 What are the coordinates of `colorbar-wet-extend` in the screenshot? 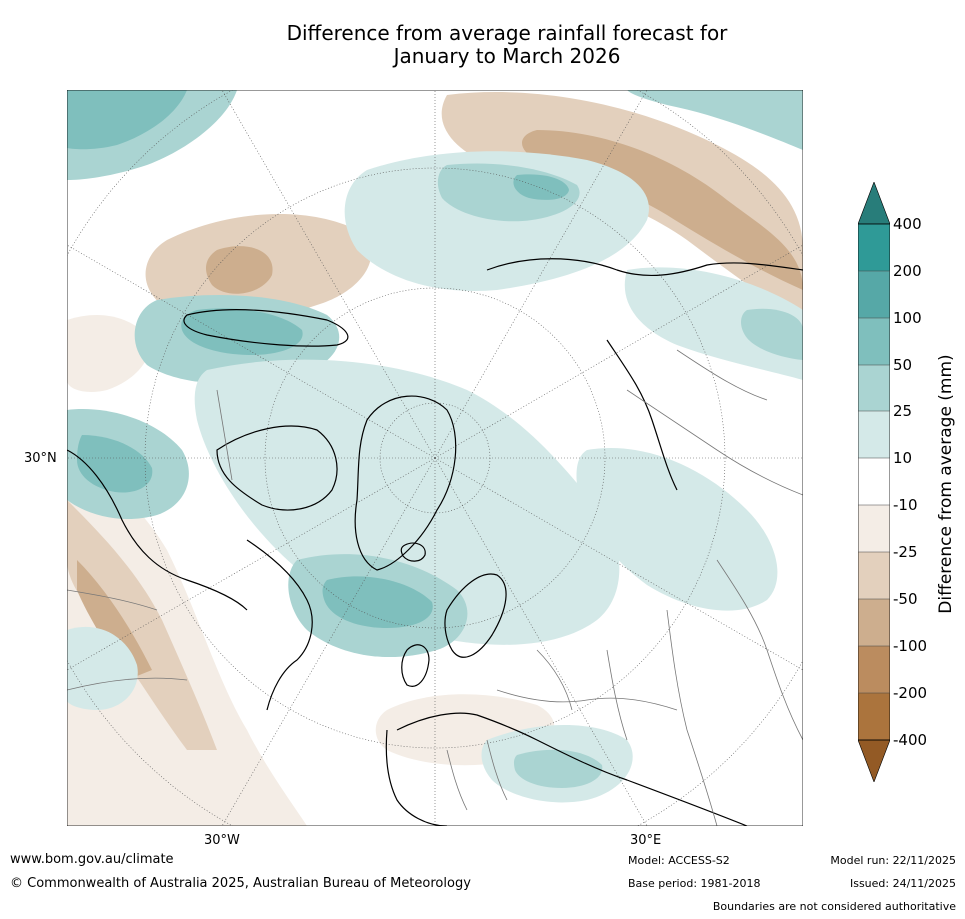 It's located at (874, 203).